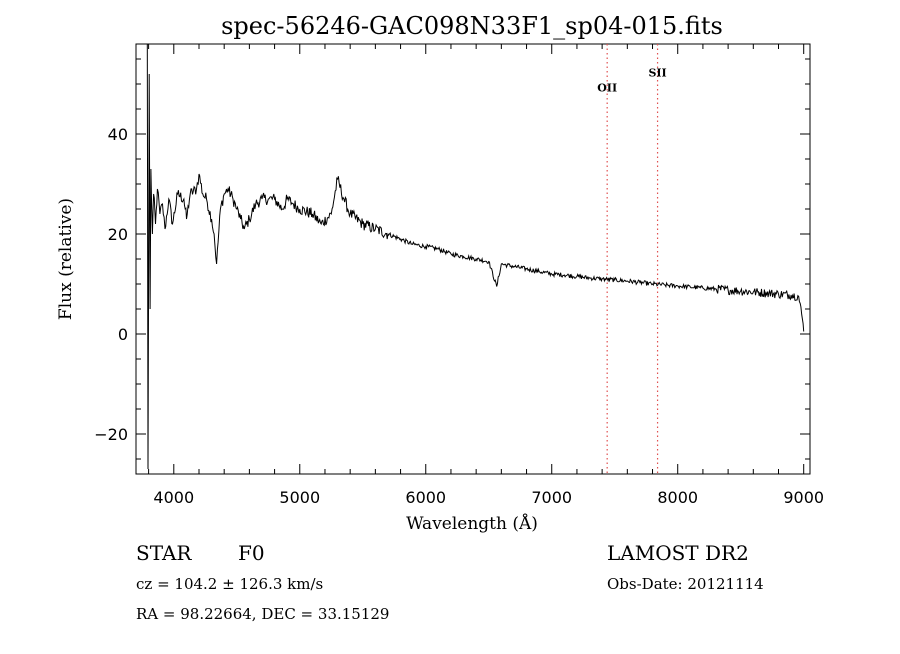 The width and height of the screenshot is (900, 654). I want to click on object-class: STAR, so click(164, 553).